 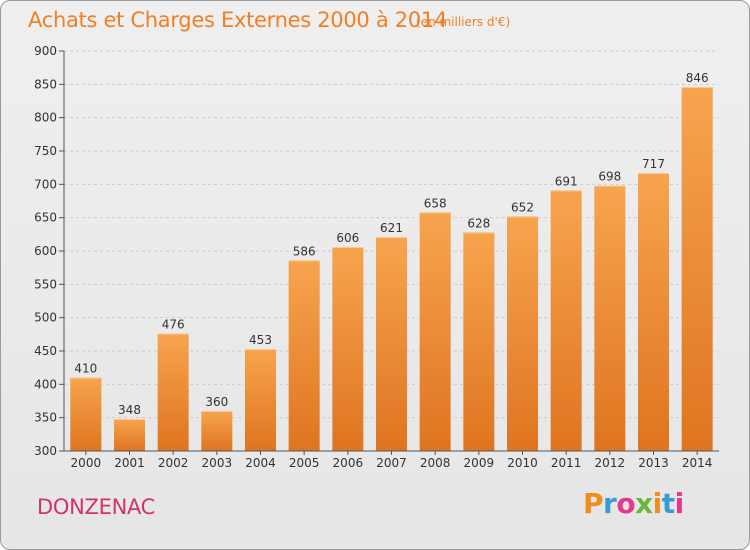 What do you see at coordinates (45, 184) in the screenshot?
I see `y-tick-label: 700` at bounding box center [45, 184].